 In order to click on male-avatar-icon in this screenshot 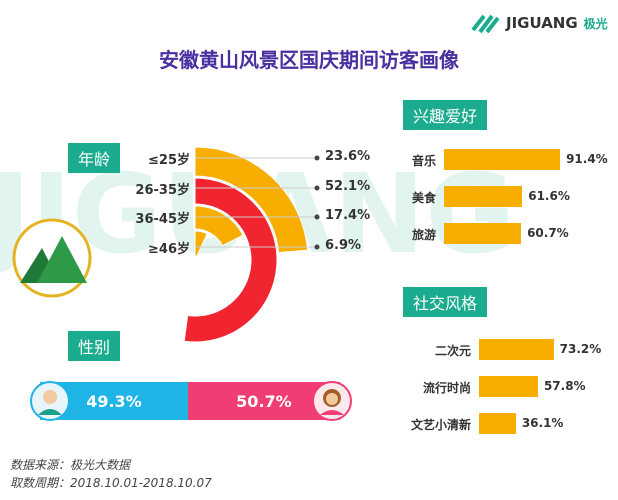, I will do `click(50, 403)`.